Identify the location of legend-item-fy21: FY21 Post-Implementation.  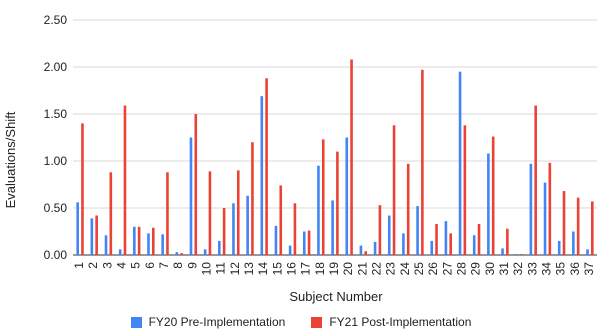
(391, 322).